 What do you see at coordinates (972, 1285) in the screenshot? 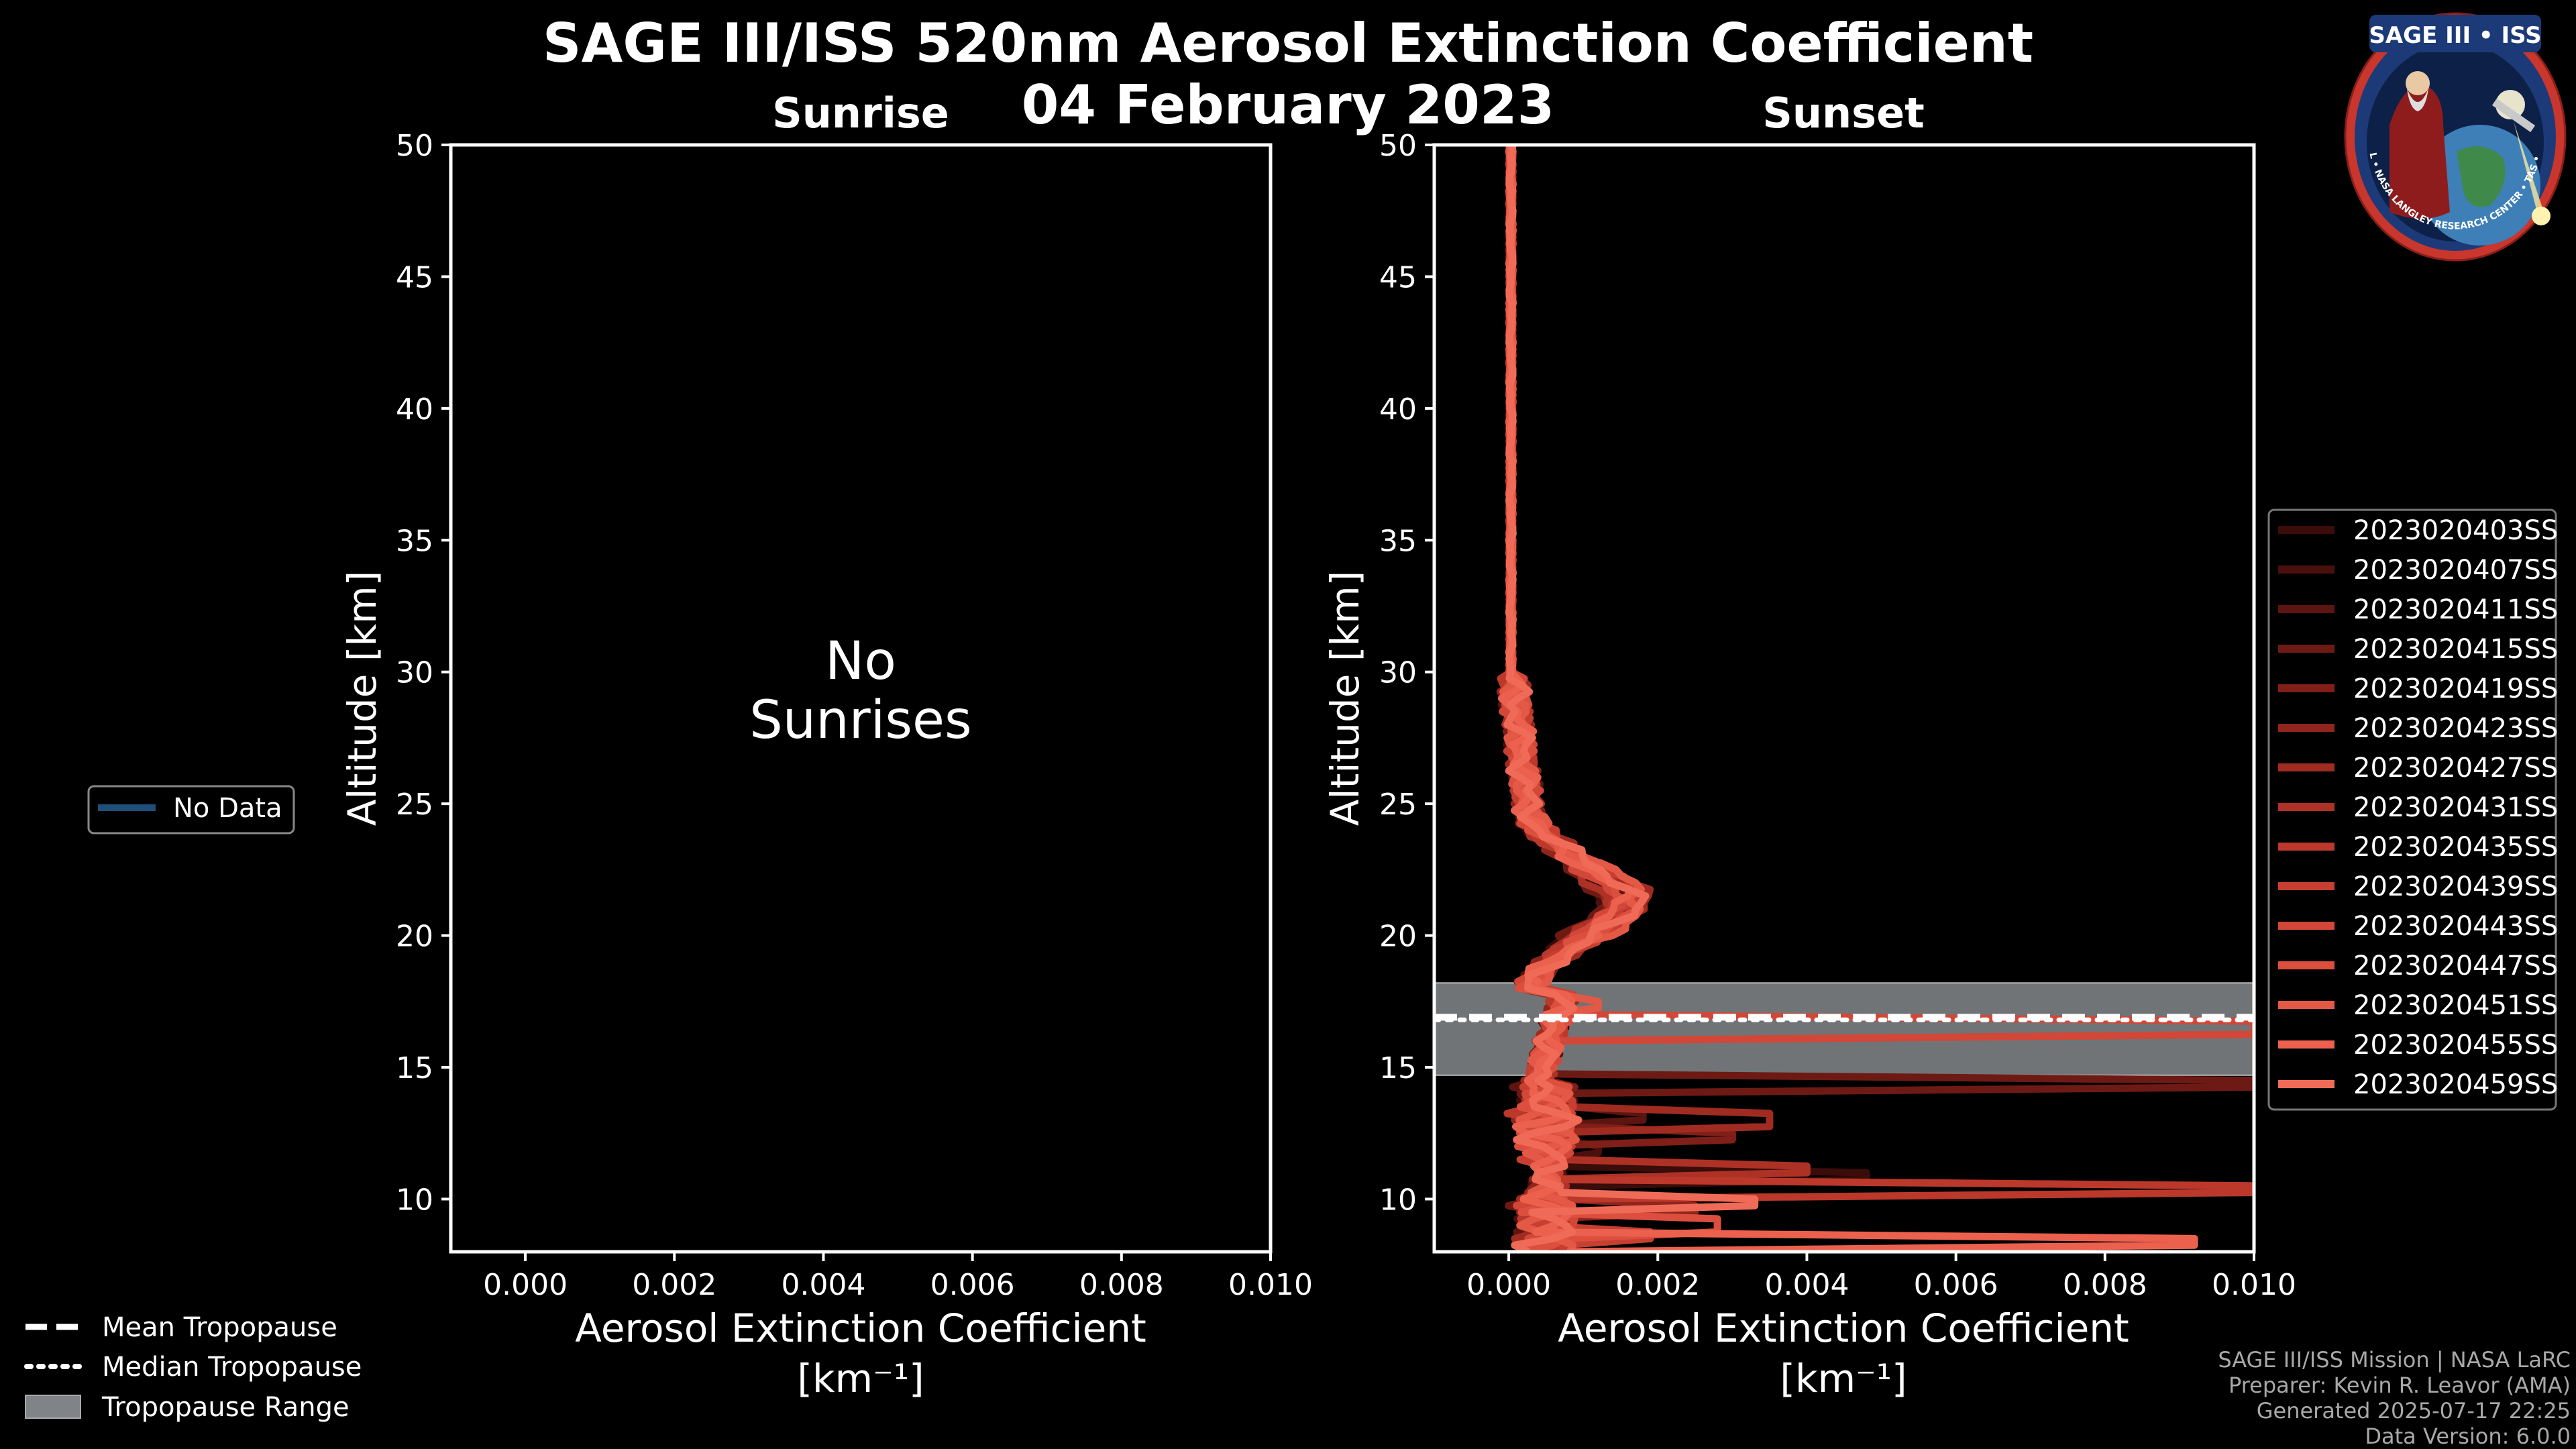
I see `sunrise-x-tick-label: 0.006` at bounding box center [972, 1285].